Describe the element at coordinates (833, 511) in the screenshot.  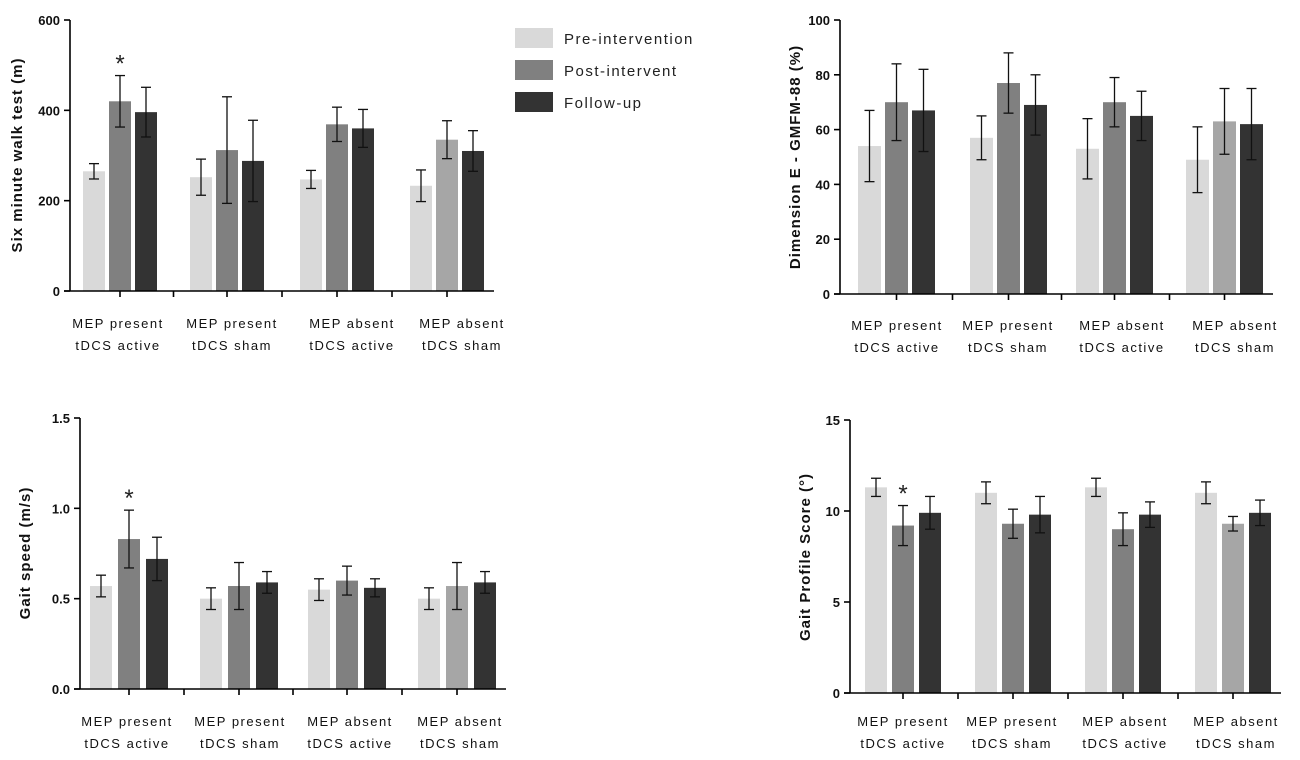
I see `y-tick-label: 10` at that location.